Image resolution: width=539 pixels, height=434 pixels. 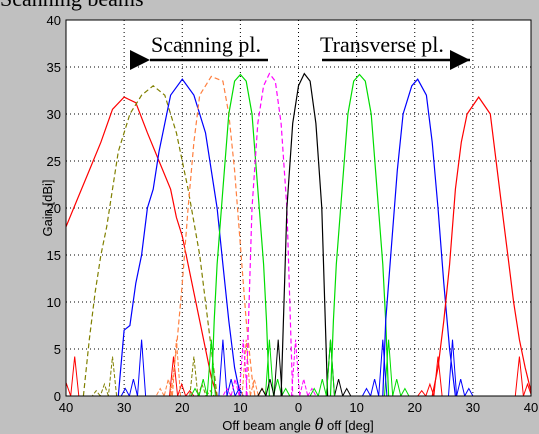 I want to click on x-tick-label: 0, so click(x=298, y=407).